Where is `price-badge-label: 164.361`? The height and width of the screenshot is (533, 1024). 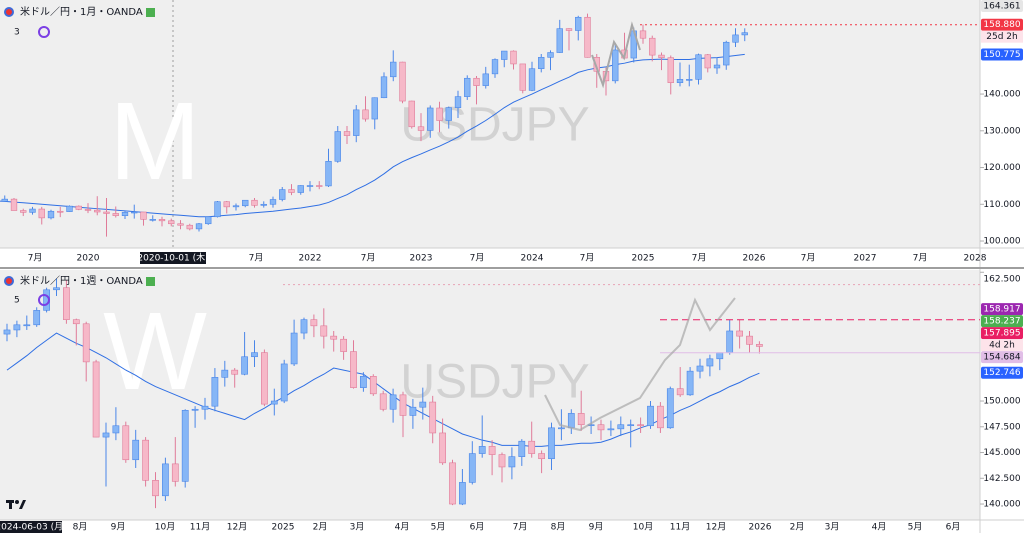
price-badge-label: 164.361 is located at coordinates (1001, 7).